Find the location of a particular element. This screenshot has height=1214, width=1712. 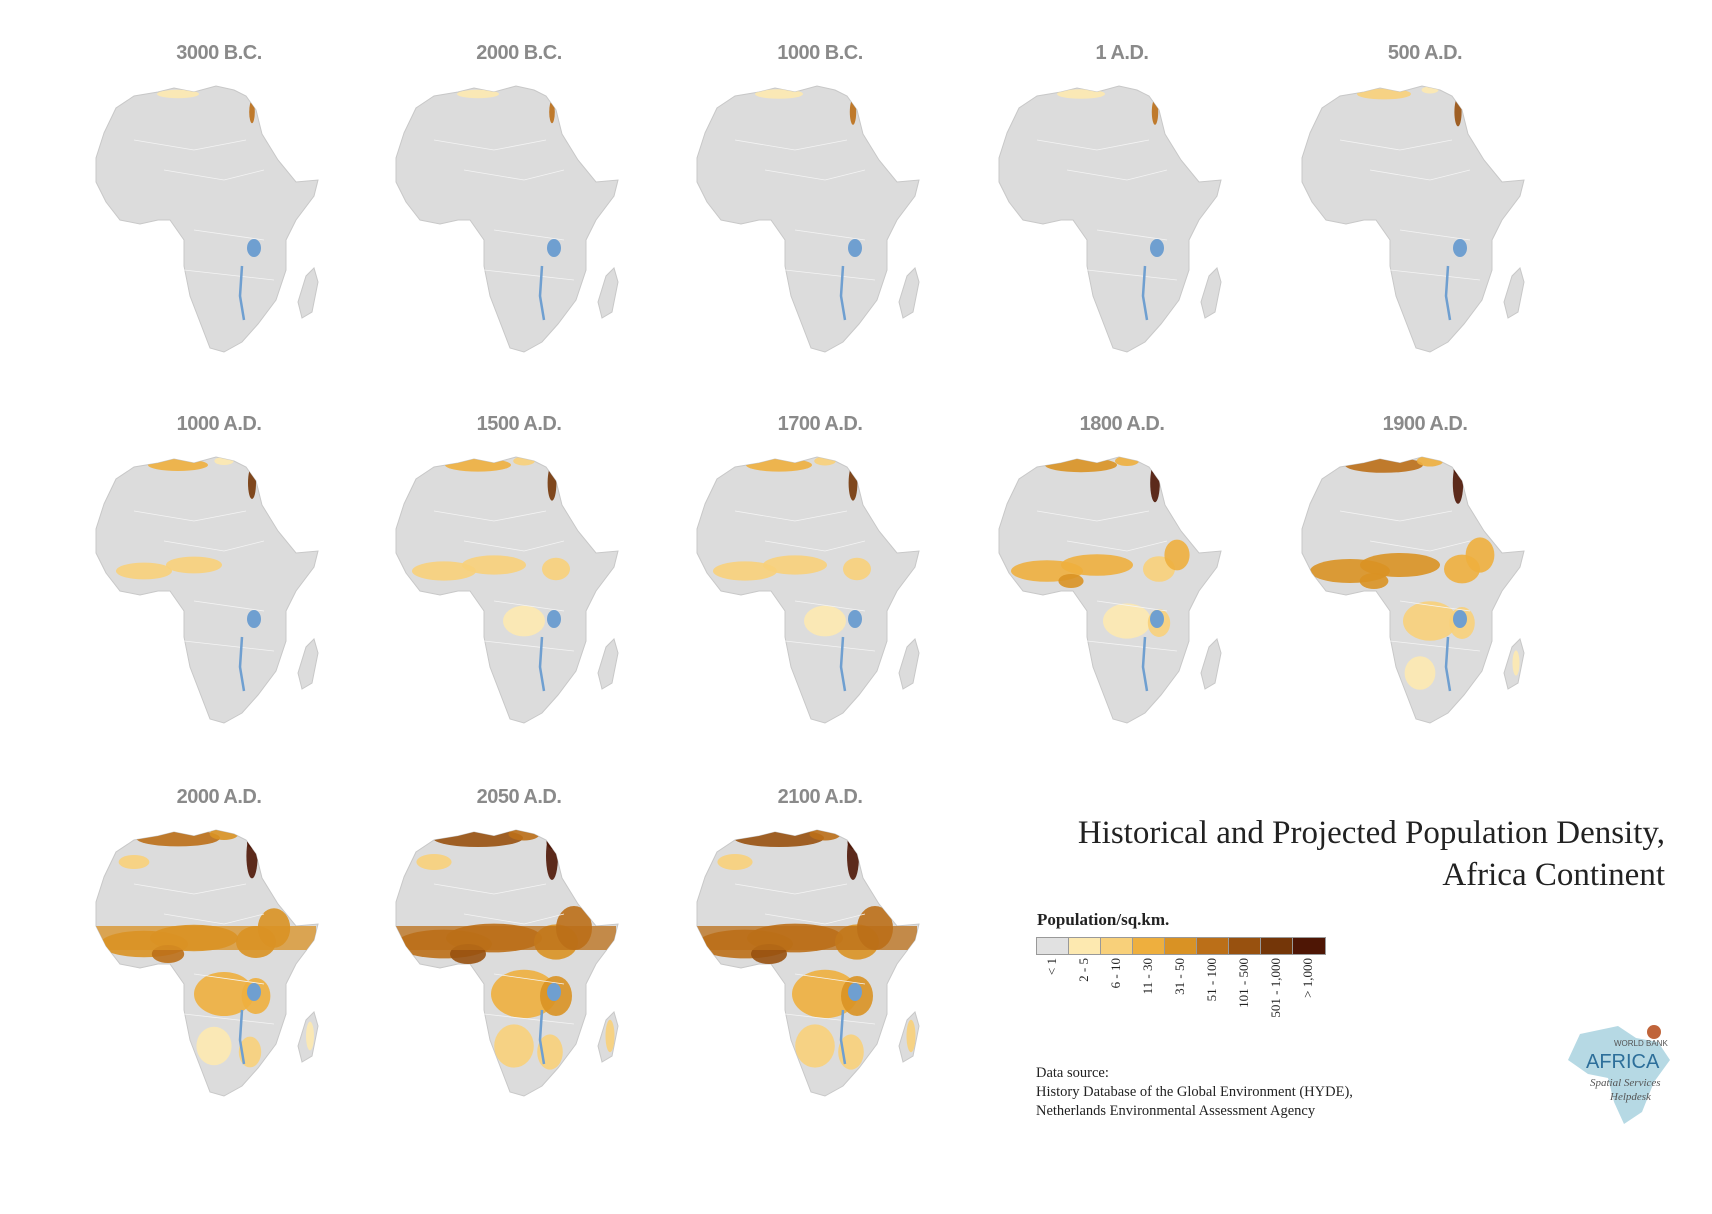

africa-map-1900-a-d is located at coordinates (1413, 590).